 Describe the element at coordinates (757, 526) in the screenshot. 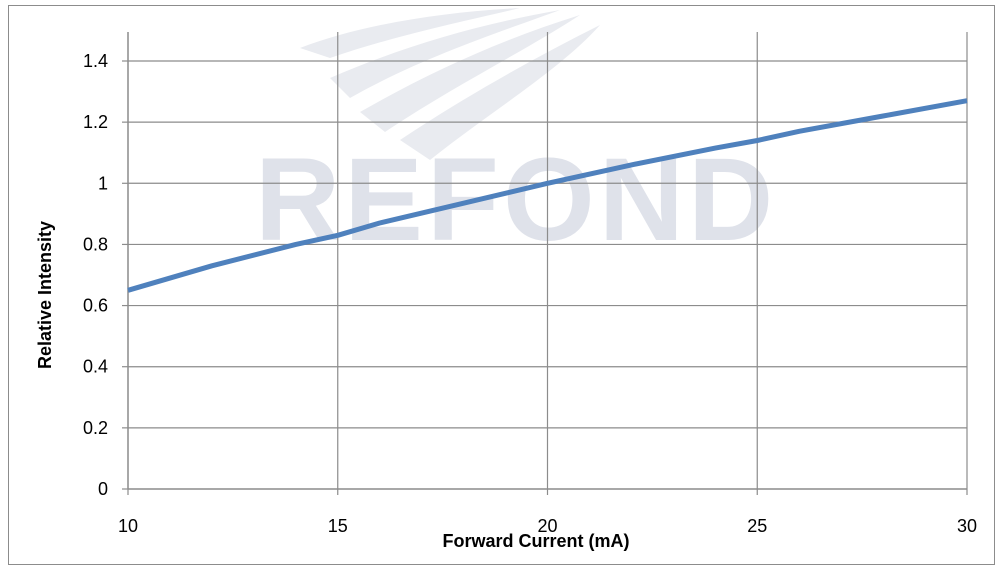

I see `x-tick-label: 25` at that location.